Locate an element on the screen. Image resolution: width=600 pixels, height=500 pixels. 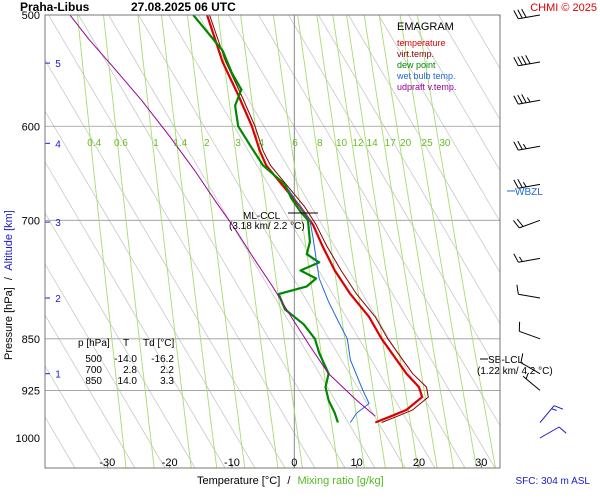
table-cell: 2.8 is located at coordinates (130, 370).